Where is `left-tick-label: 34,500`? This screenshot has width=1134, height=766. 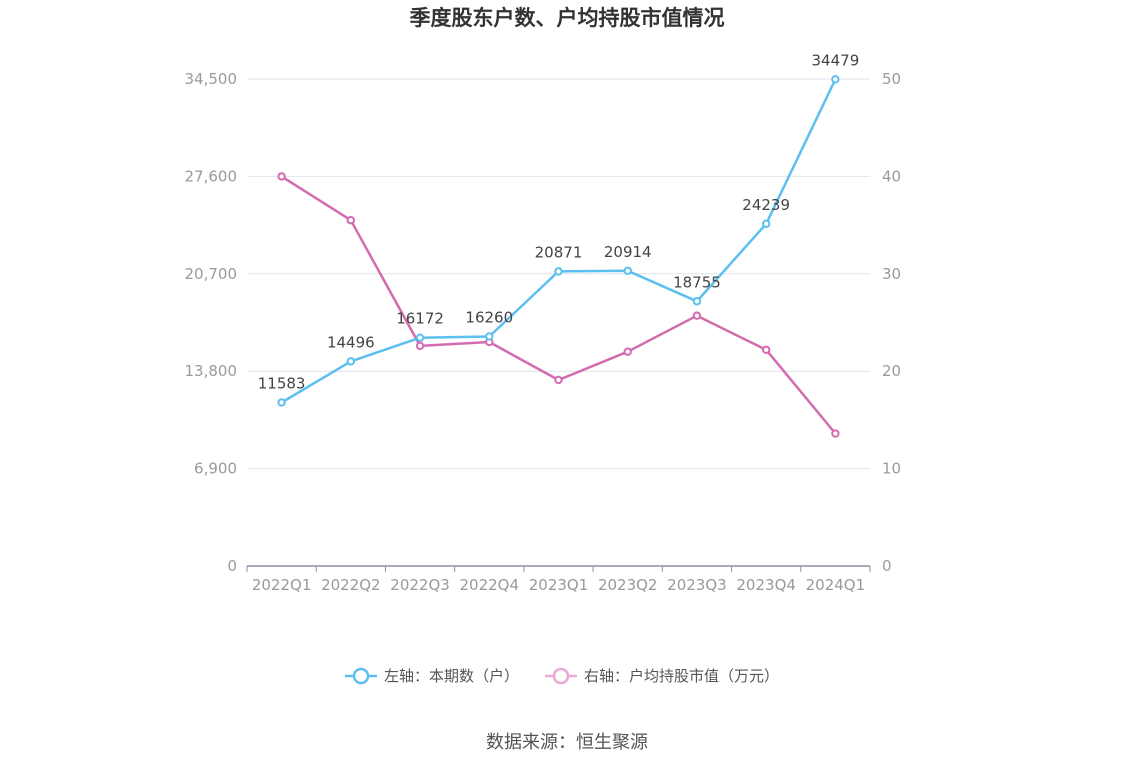
left-tick-label: 34,500 is located at coordinates (211, 79).